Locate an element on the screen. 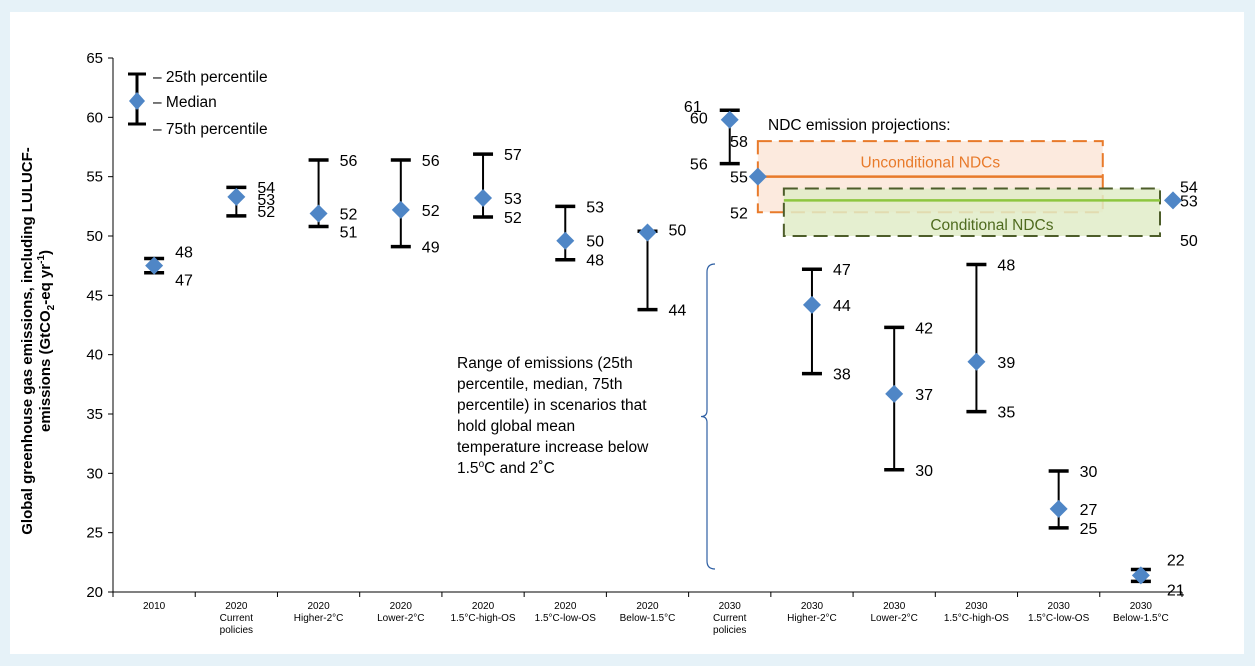 The width and height of the screenshot is (1255, 666). data-value-label: 22 is located at coordinates (1176, 560).